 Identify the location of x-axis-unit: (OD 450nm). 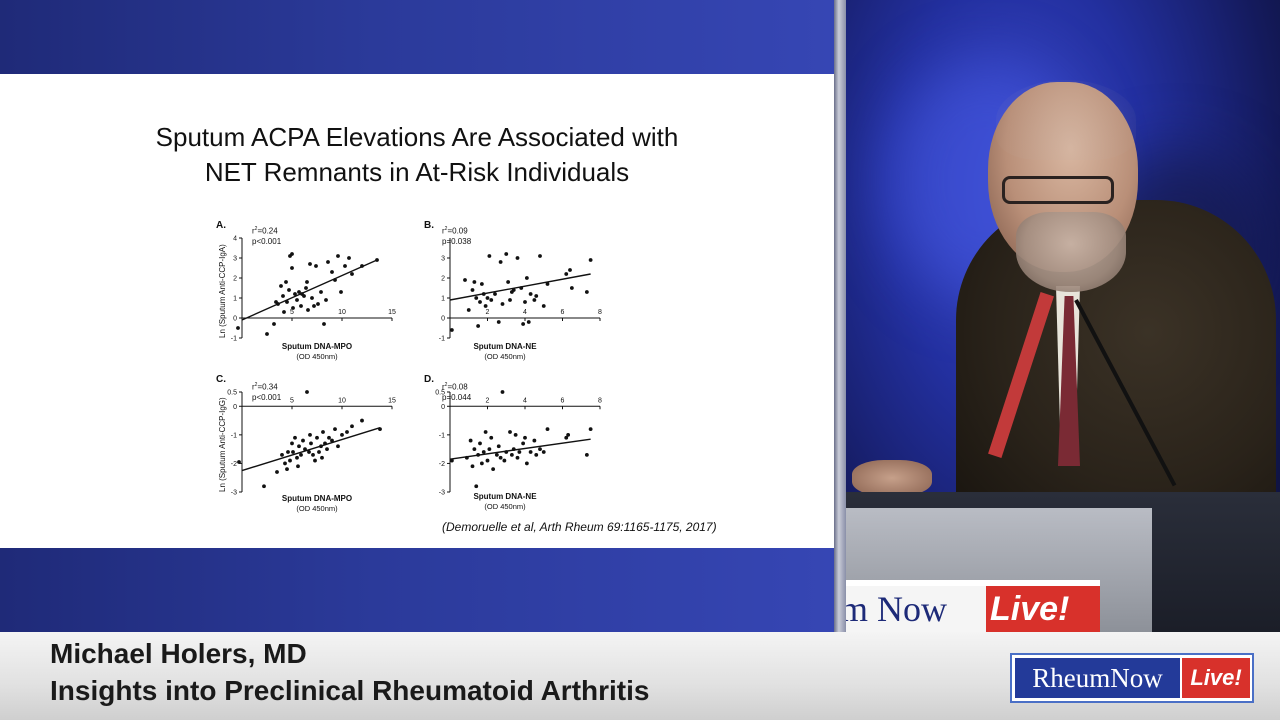
(317, 356).